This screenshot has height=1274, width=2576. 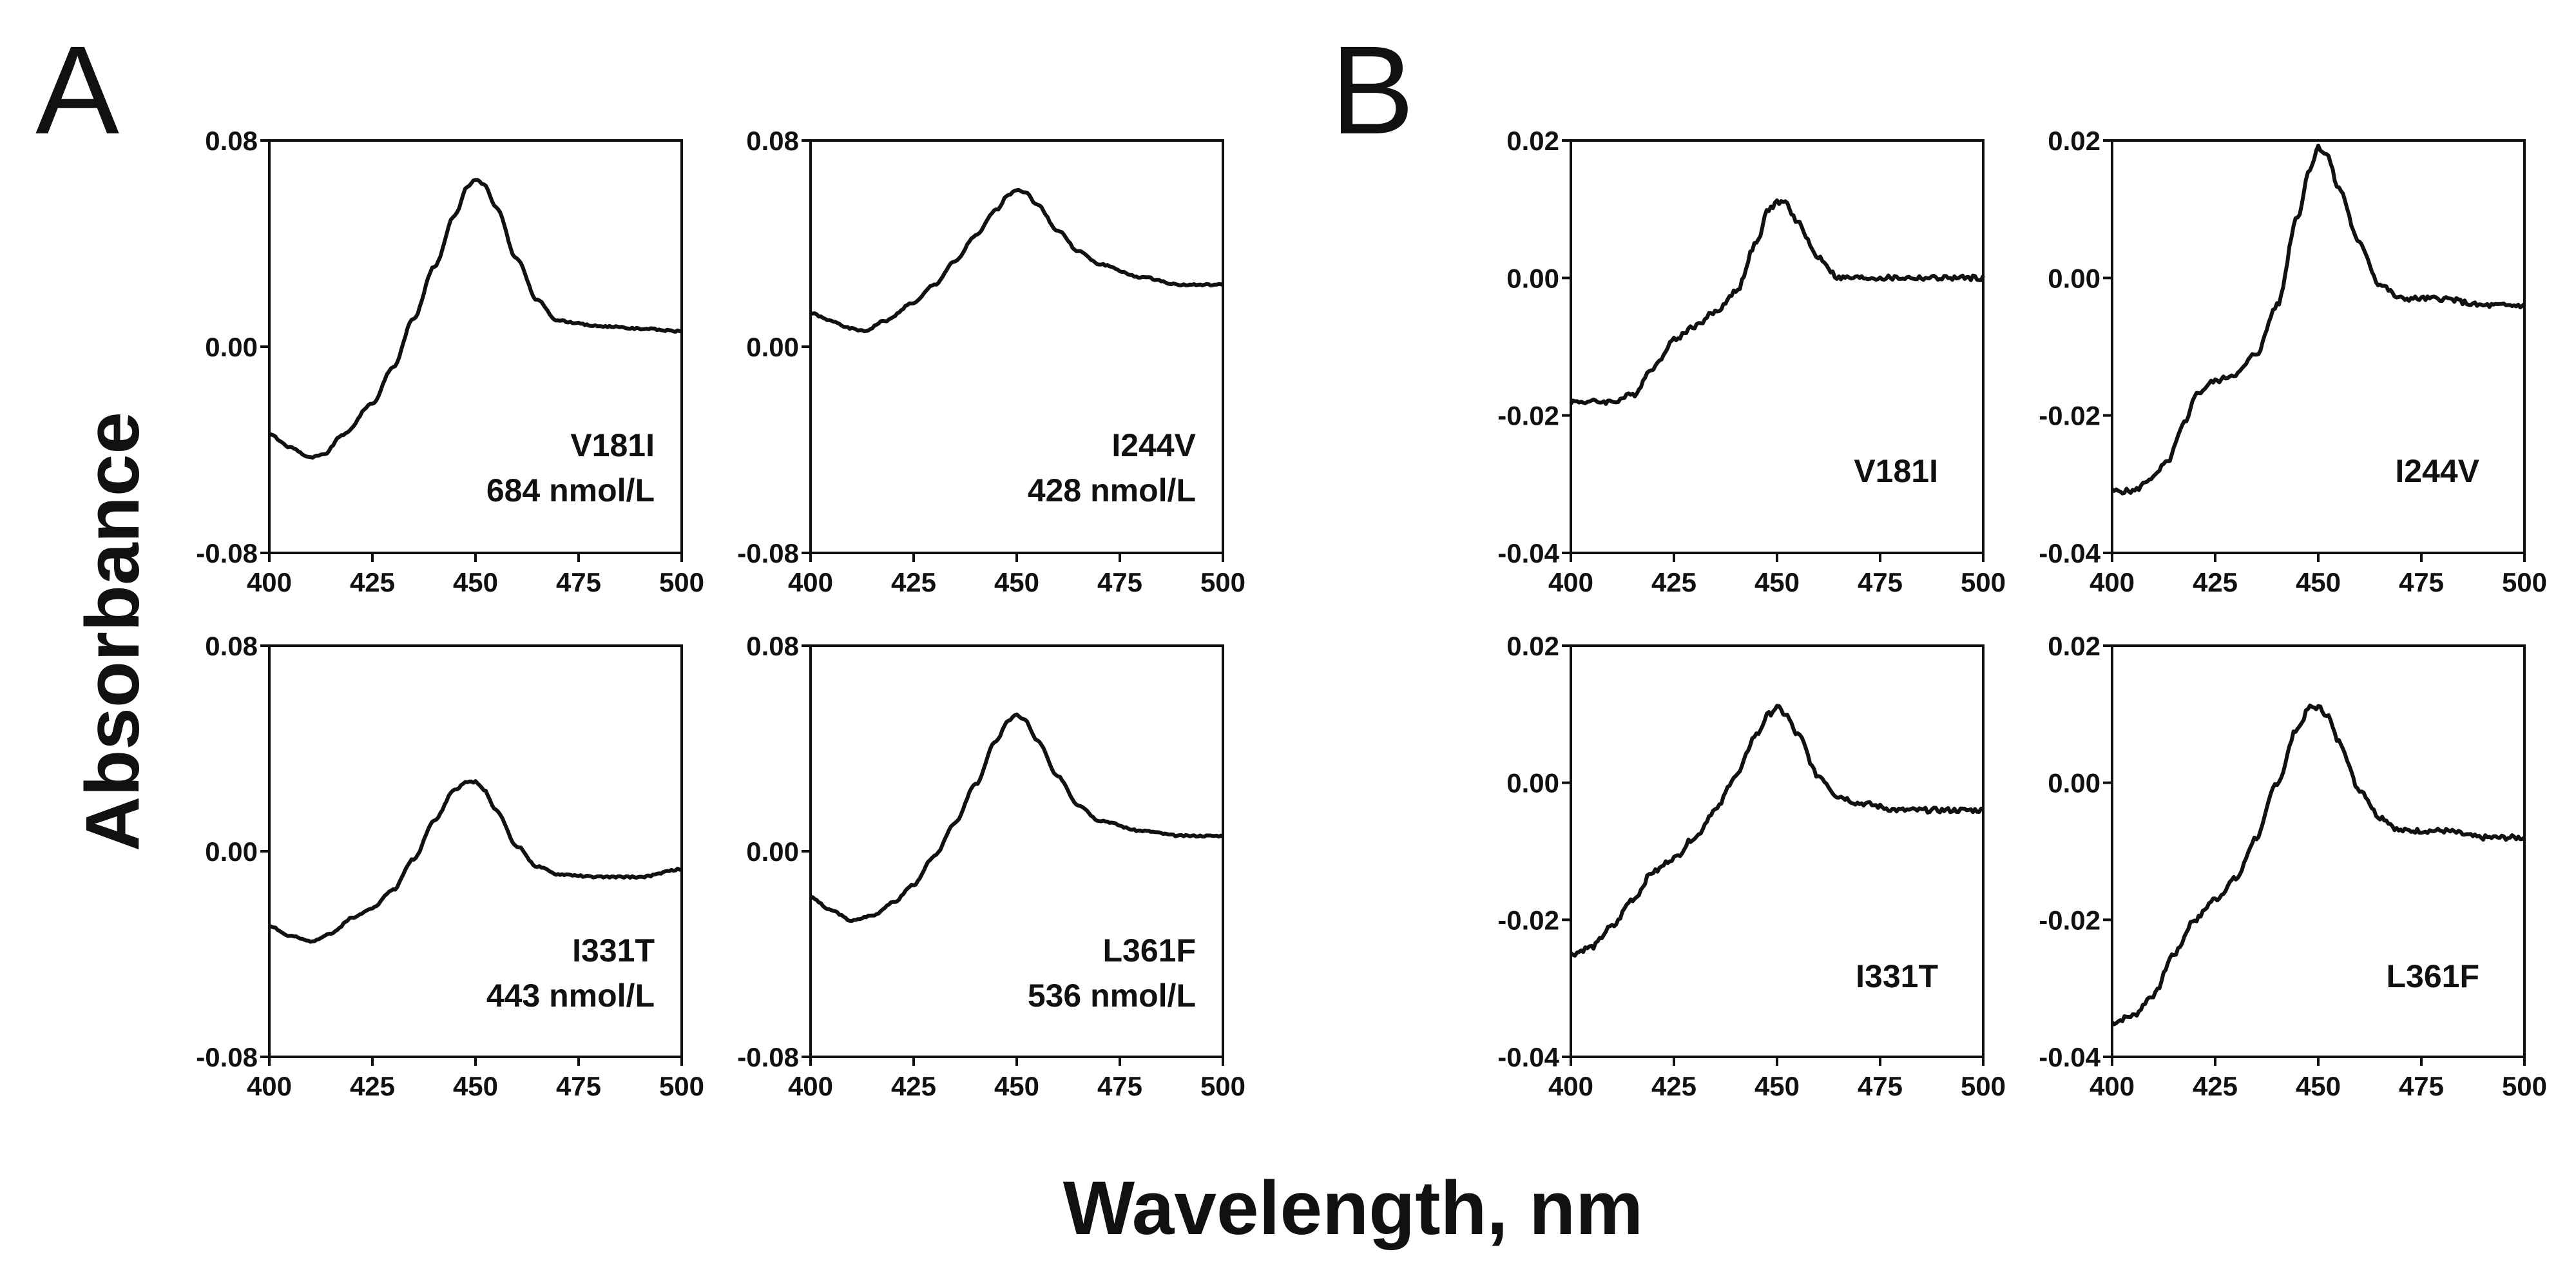 What do you see at coordinates (2074, 783) in the screenshot?
I see `panel-b-l361f-y-tick-label: 0.00` at bounding box center [2074, 783].